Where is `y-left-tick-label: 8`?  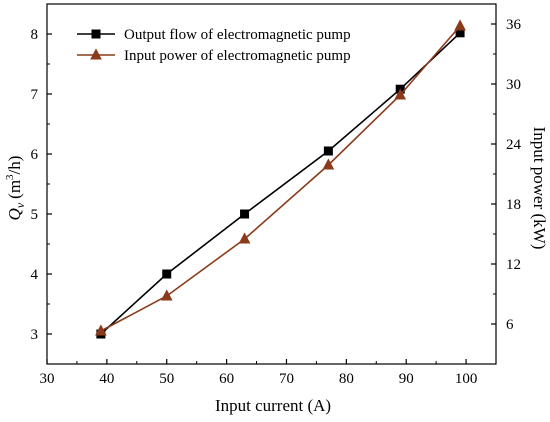
y-left-tick-label: 8 is located at coordinates (35, 35).